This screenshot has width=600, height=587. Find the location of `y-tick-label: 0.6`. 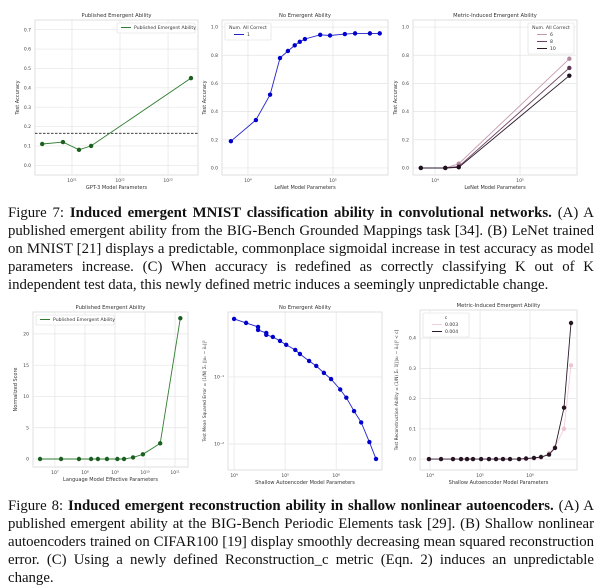

y-tick-label: 0.6 is located at coordinates (27, 50).